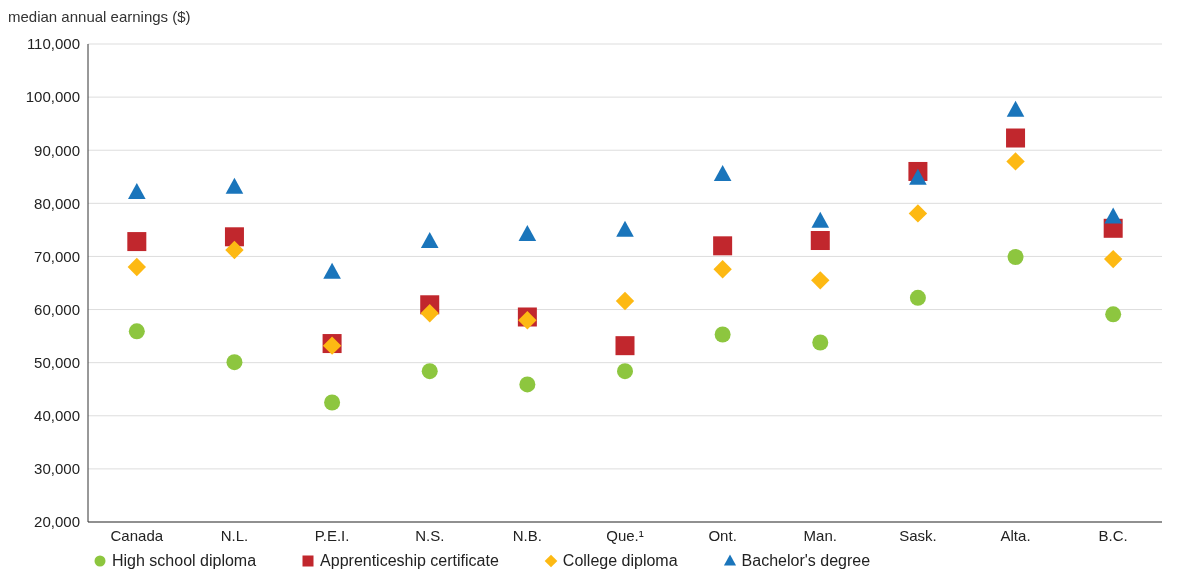 The width and height of the screenshot is (1182, 578). What do you see at coordinates (137, 535) in the screenshot?
I see `x-tick-label: Canada` at bounding box center [137, 535].